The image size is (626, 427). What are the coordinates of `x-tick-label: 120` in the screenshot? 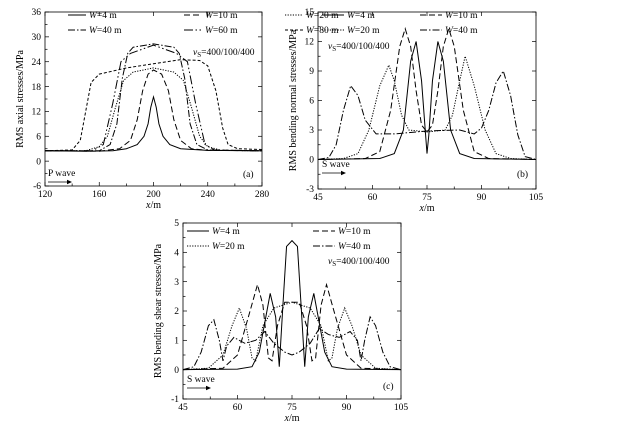 It's located at (45, 195).